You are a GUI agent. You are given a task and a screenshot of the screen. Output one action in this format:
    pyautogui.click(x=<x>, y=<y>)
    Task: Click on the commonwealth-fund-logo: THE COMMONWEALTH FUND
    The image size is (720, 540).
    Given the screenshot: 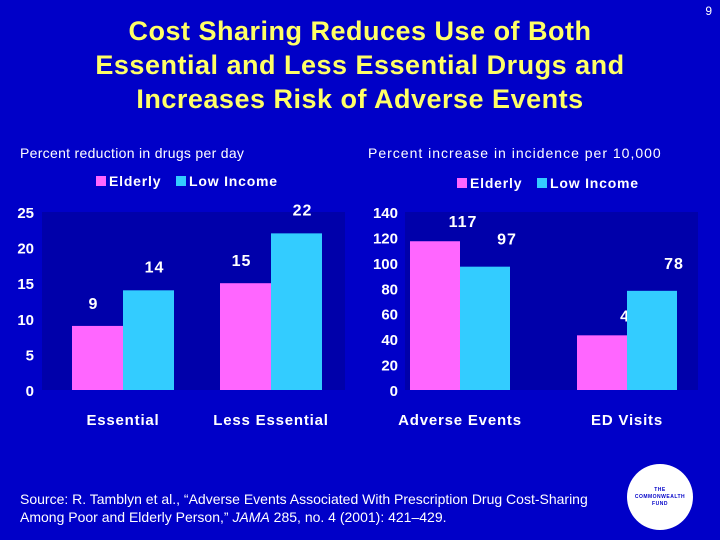 What is the action you would take?
    pyautogui.click(x=660, y=497)
    